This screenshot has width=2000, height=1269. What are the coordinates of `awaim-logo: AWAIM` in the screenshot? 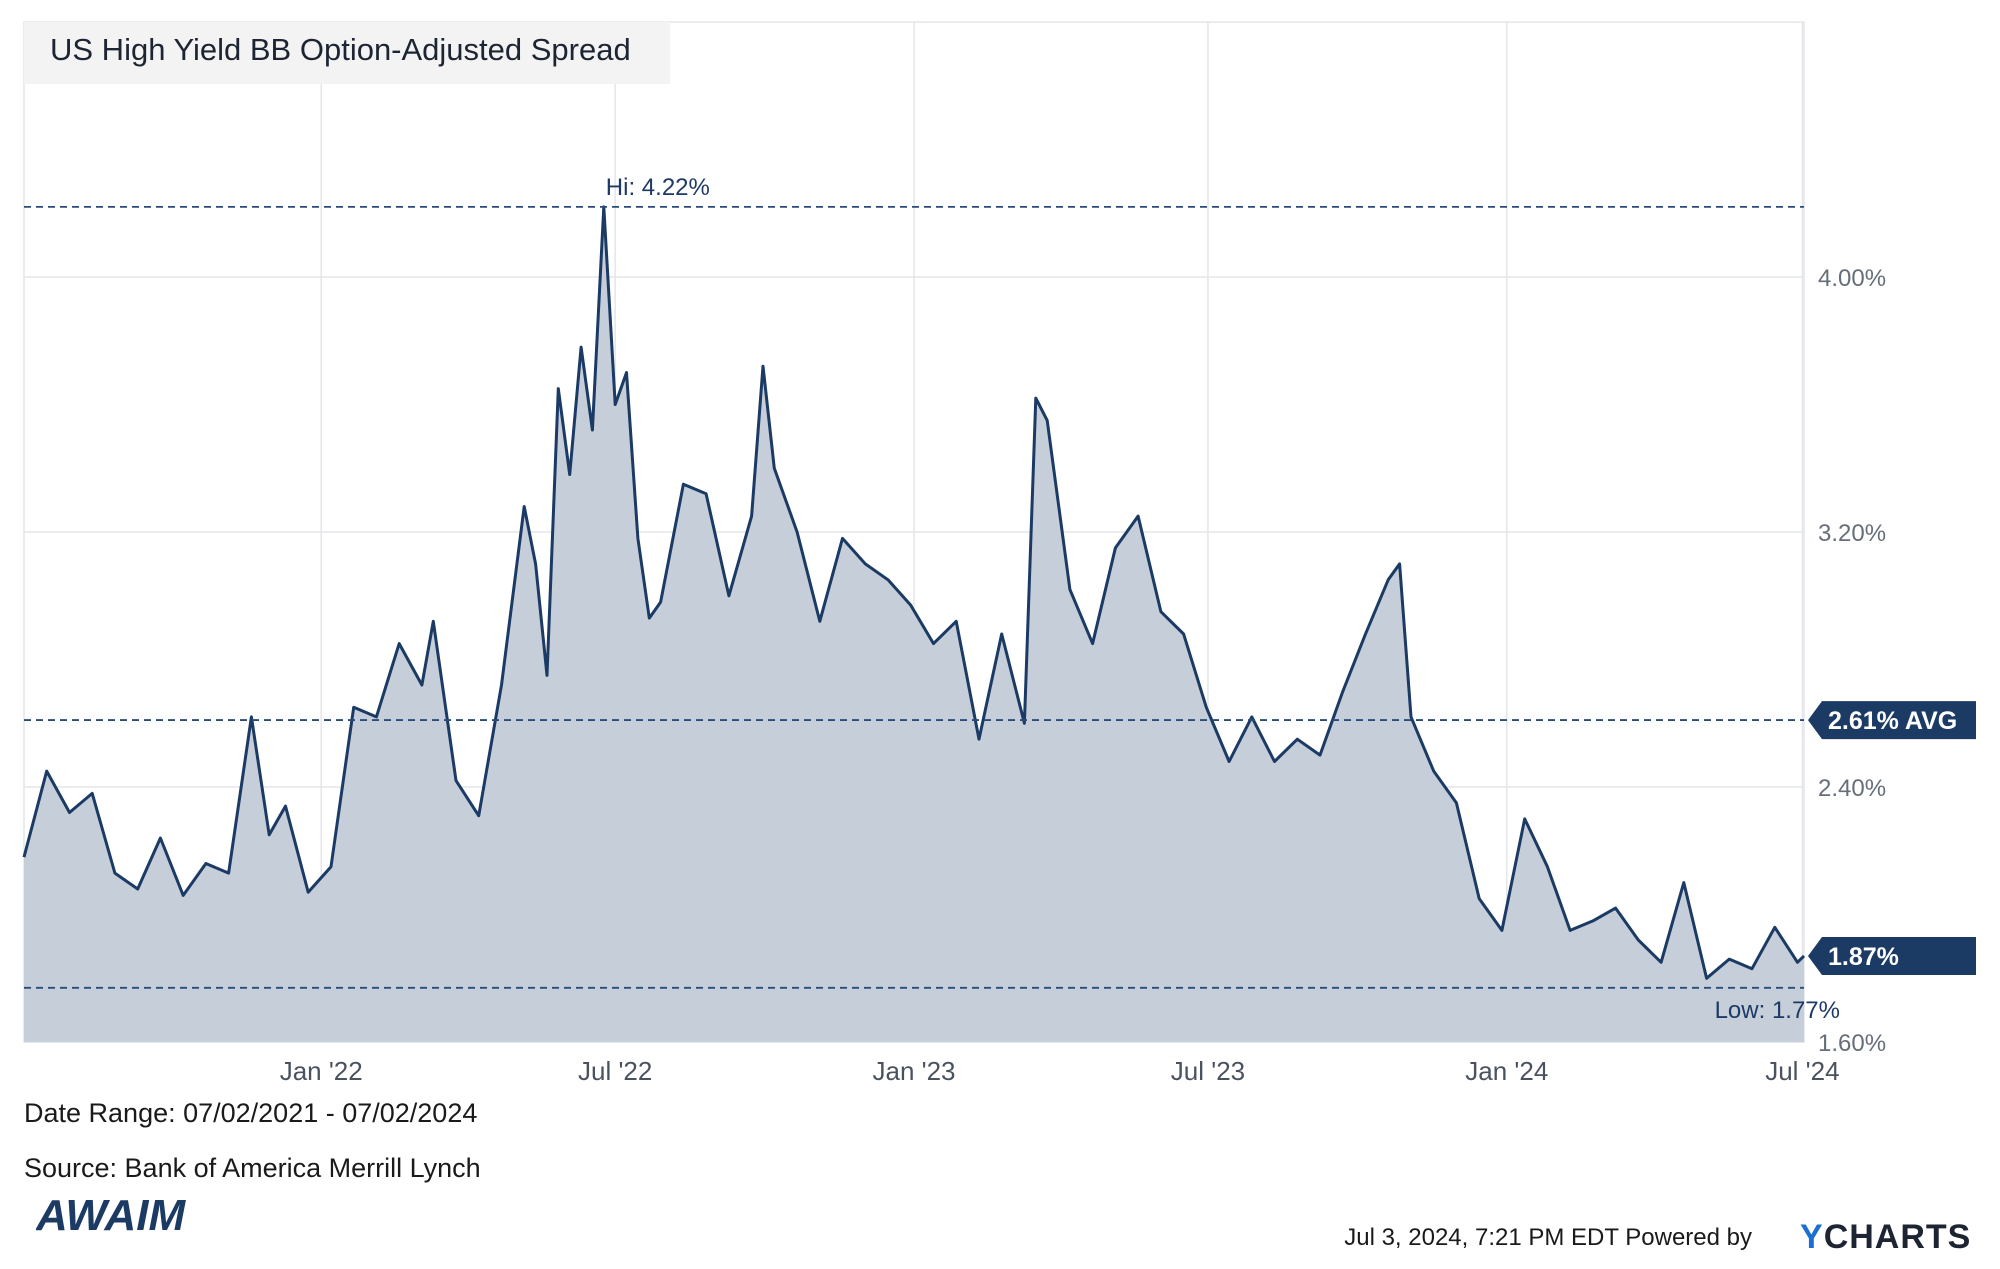 It's located at (111, 1214).